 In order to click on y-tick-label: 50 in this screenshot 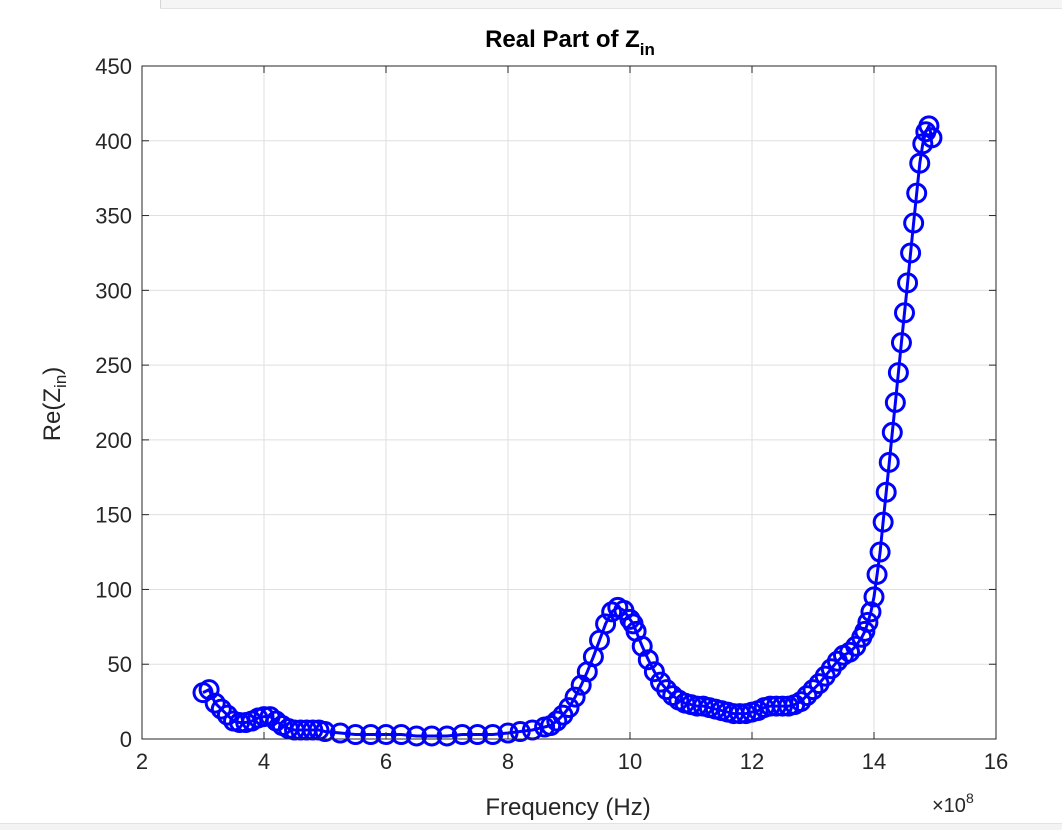, I will do `click(120, 664)`.